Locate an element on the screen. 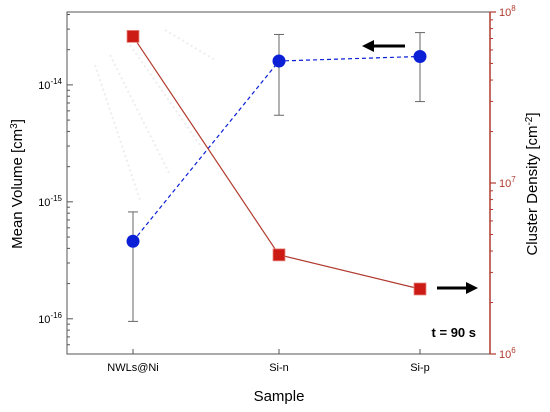 The height and width of the screenshot is (412, 550). left-axis-arrow is located at coordinates (383, 46).